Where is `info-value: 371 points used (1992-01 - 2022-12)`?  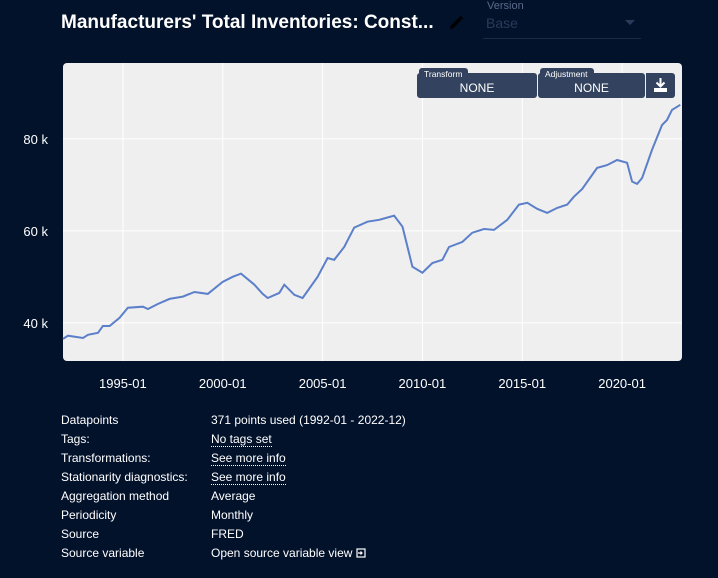
info-value: 371 points used (1992-01 - 2022-12) is located at coordinates (308, 420).